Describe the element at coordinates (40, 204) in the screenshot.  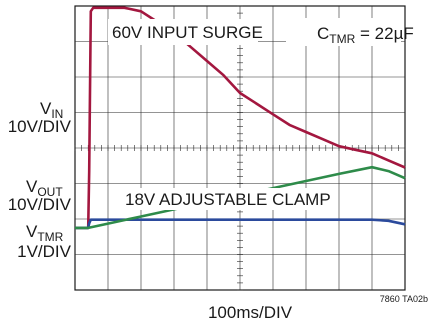
I see `vout-scale: 10V/DIV` at that location.